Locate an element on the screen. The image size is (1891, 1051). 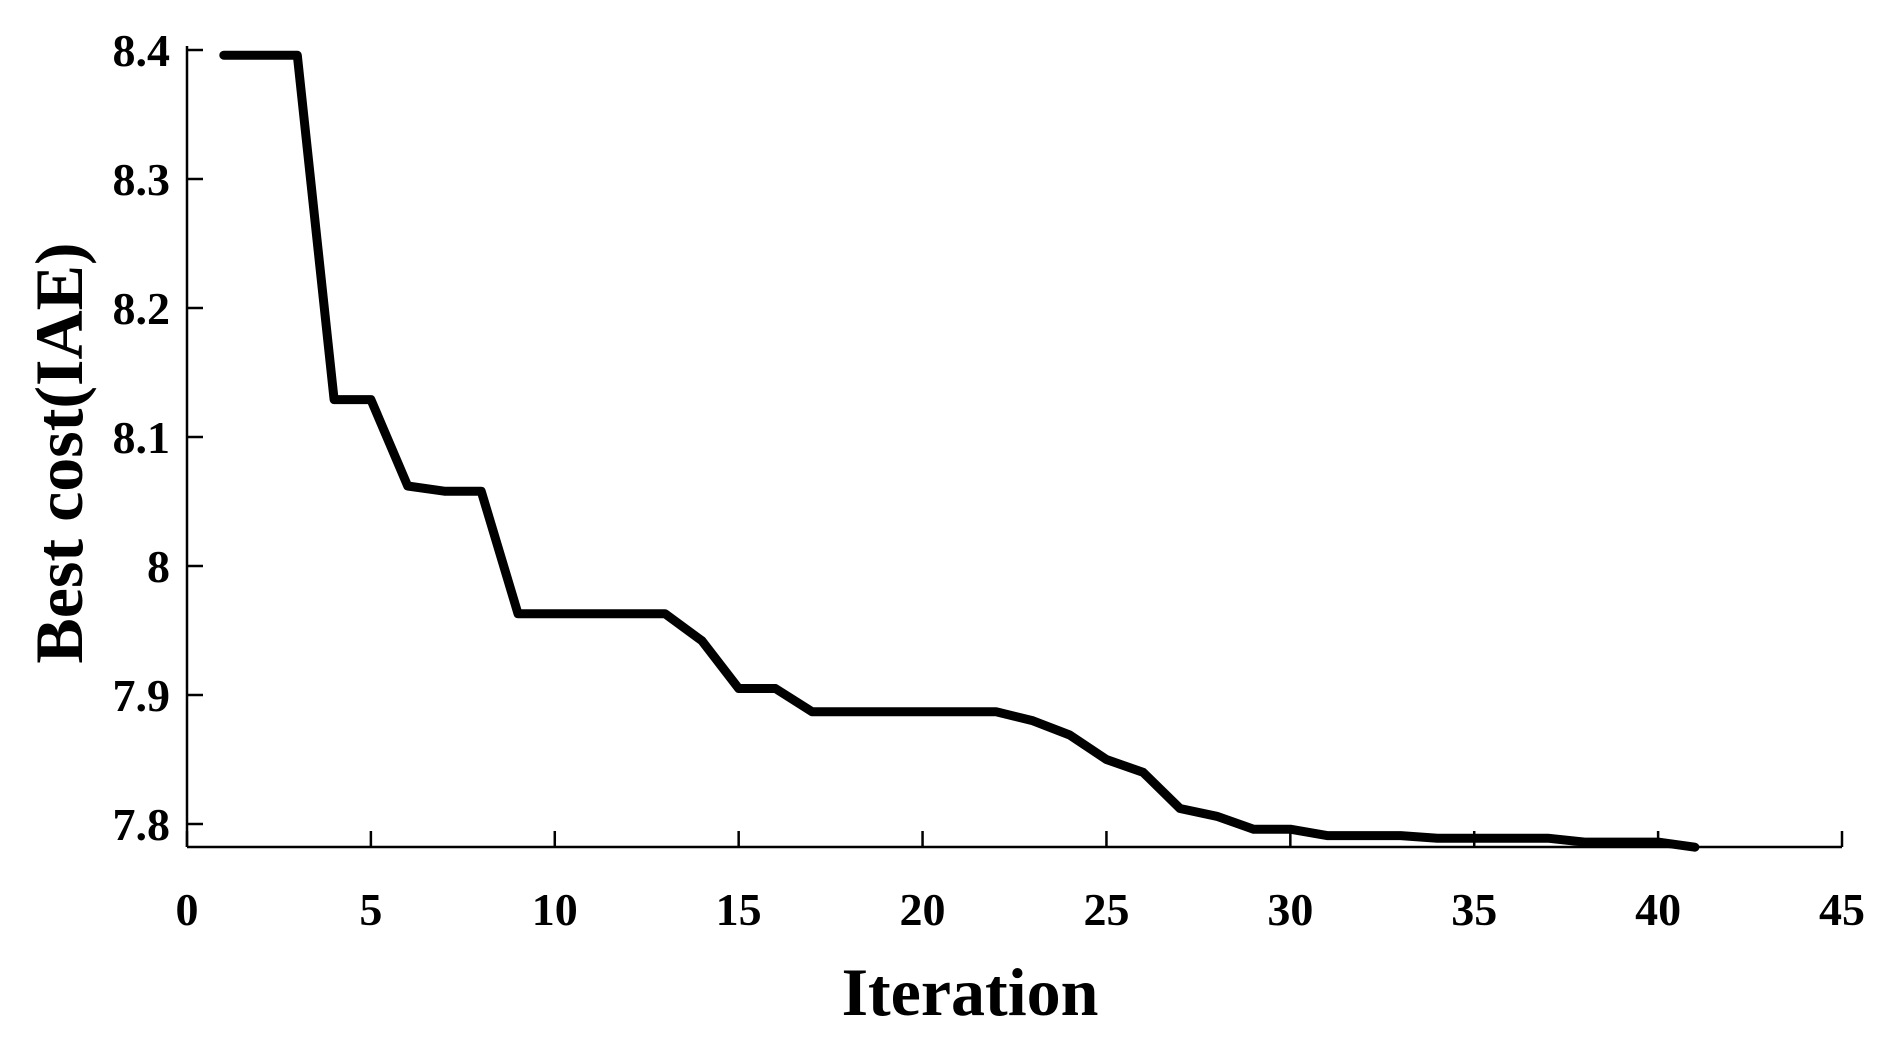
x-tick-label: 40 is located at coordinates (1658, 909).